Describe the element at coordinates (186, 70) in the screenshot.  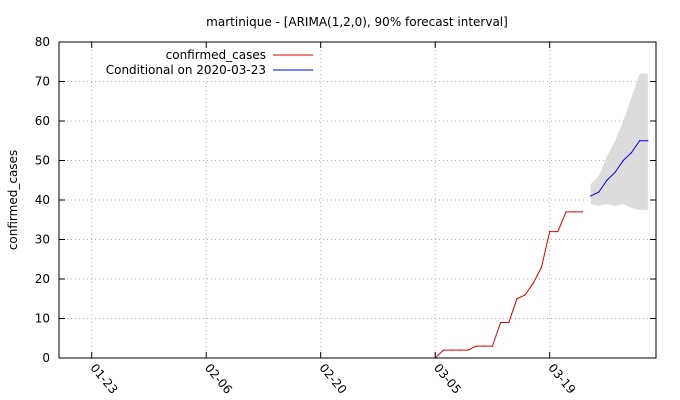
I see `legend-label-forecast: Conditional on 2020-03-23` at that location.